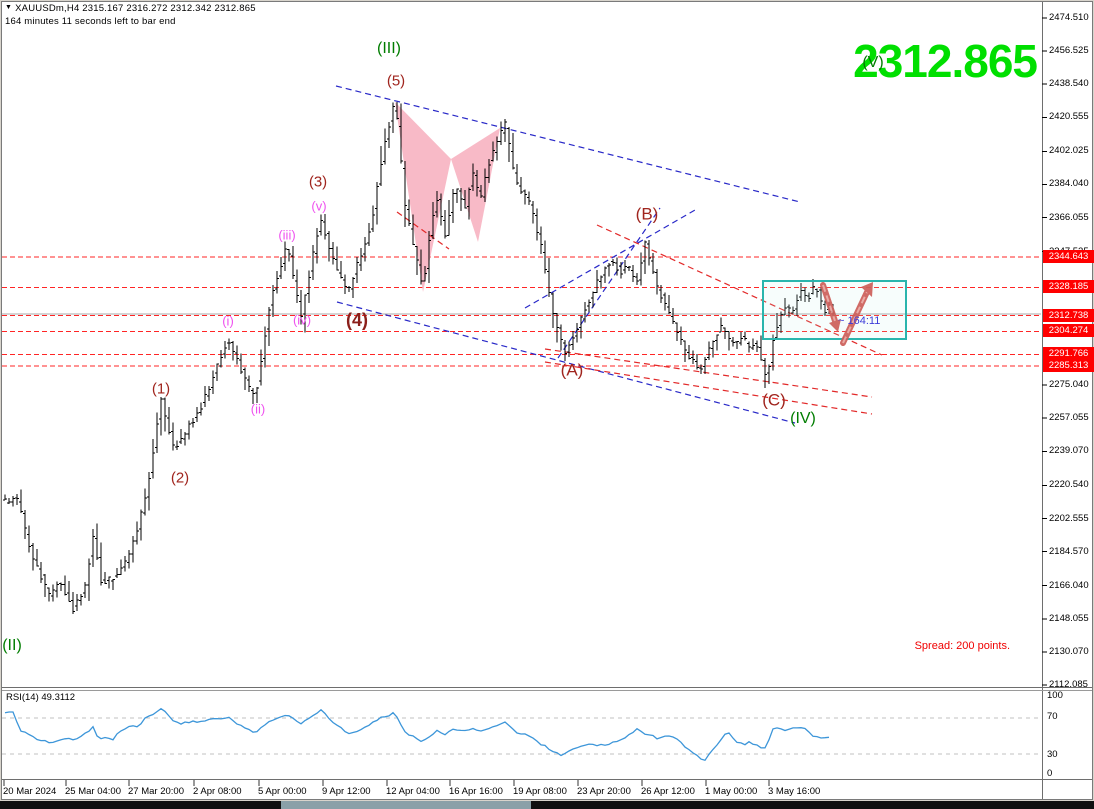 The width and height of the screenshot is (1094, 809). What do you see at coordinates (856, 314) in the screenshot?
I see `up-arrow` at bounding box center [856, 314].